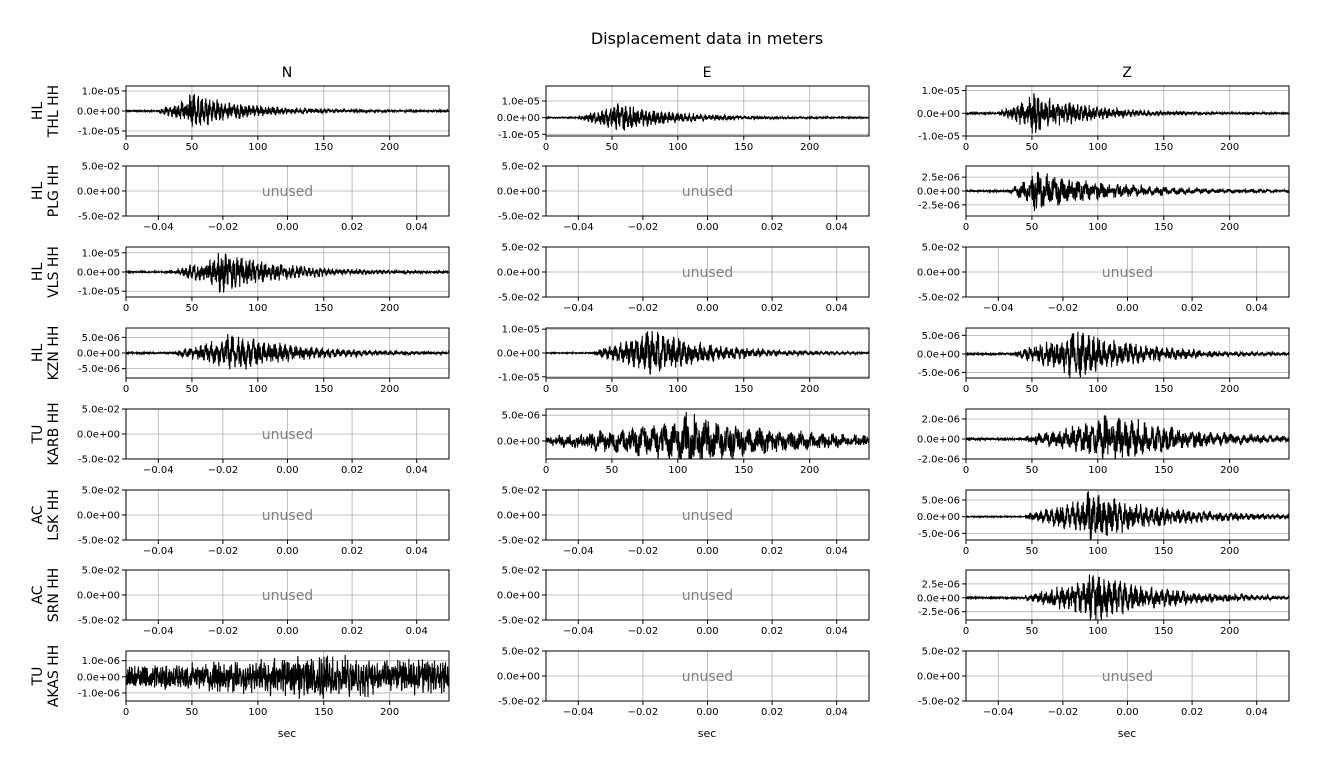  What do you see at coordinates (54, 353) in the screenshot?
I see `row-label-station: KZN HH` at bounding box center [54, 353].